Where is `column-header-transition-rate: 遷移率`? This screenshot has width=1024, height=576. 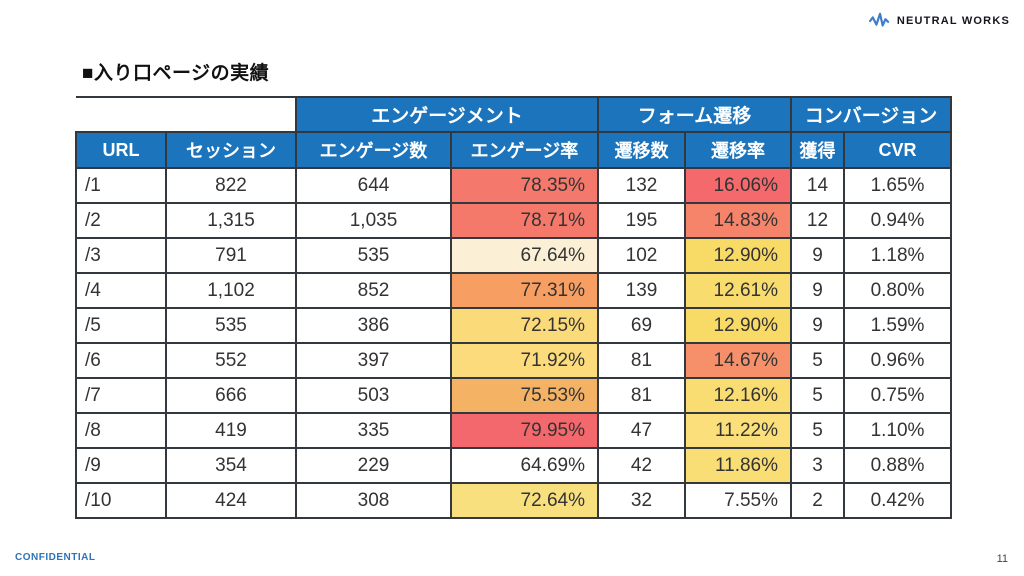 column-header-transition-rate: 遷移率 is located at coordinates (738, 150).